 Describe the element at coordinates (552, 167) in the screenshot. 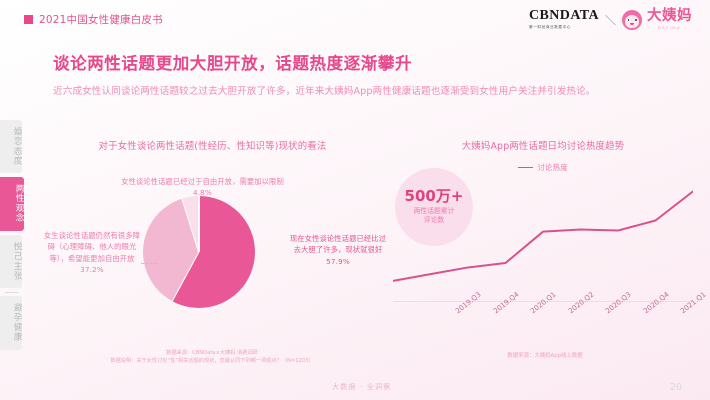

I see `legend-label: 讨论热度` at that location.